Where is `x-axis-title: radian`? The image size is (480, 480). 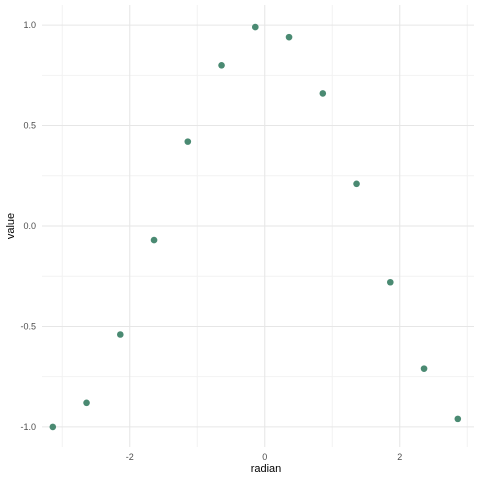
x-axis-title: radian is located at coordinates (266, 469).